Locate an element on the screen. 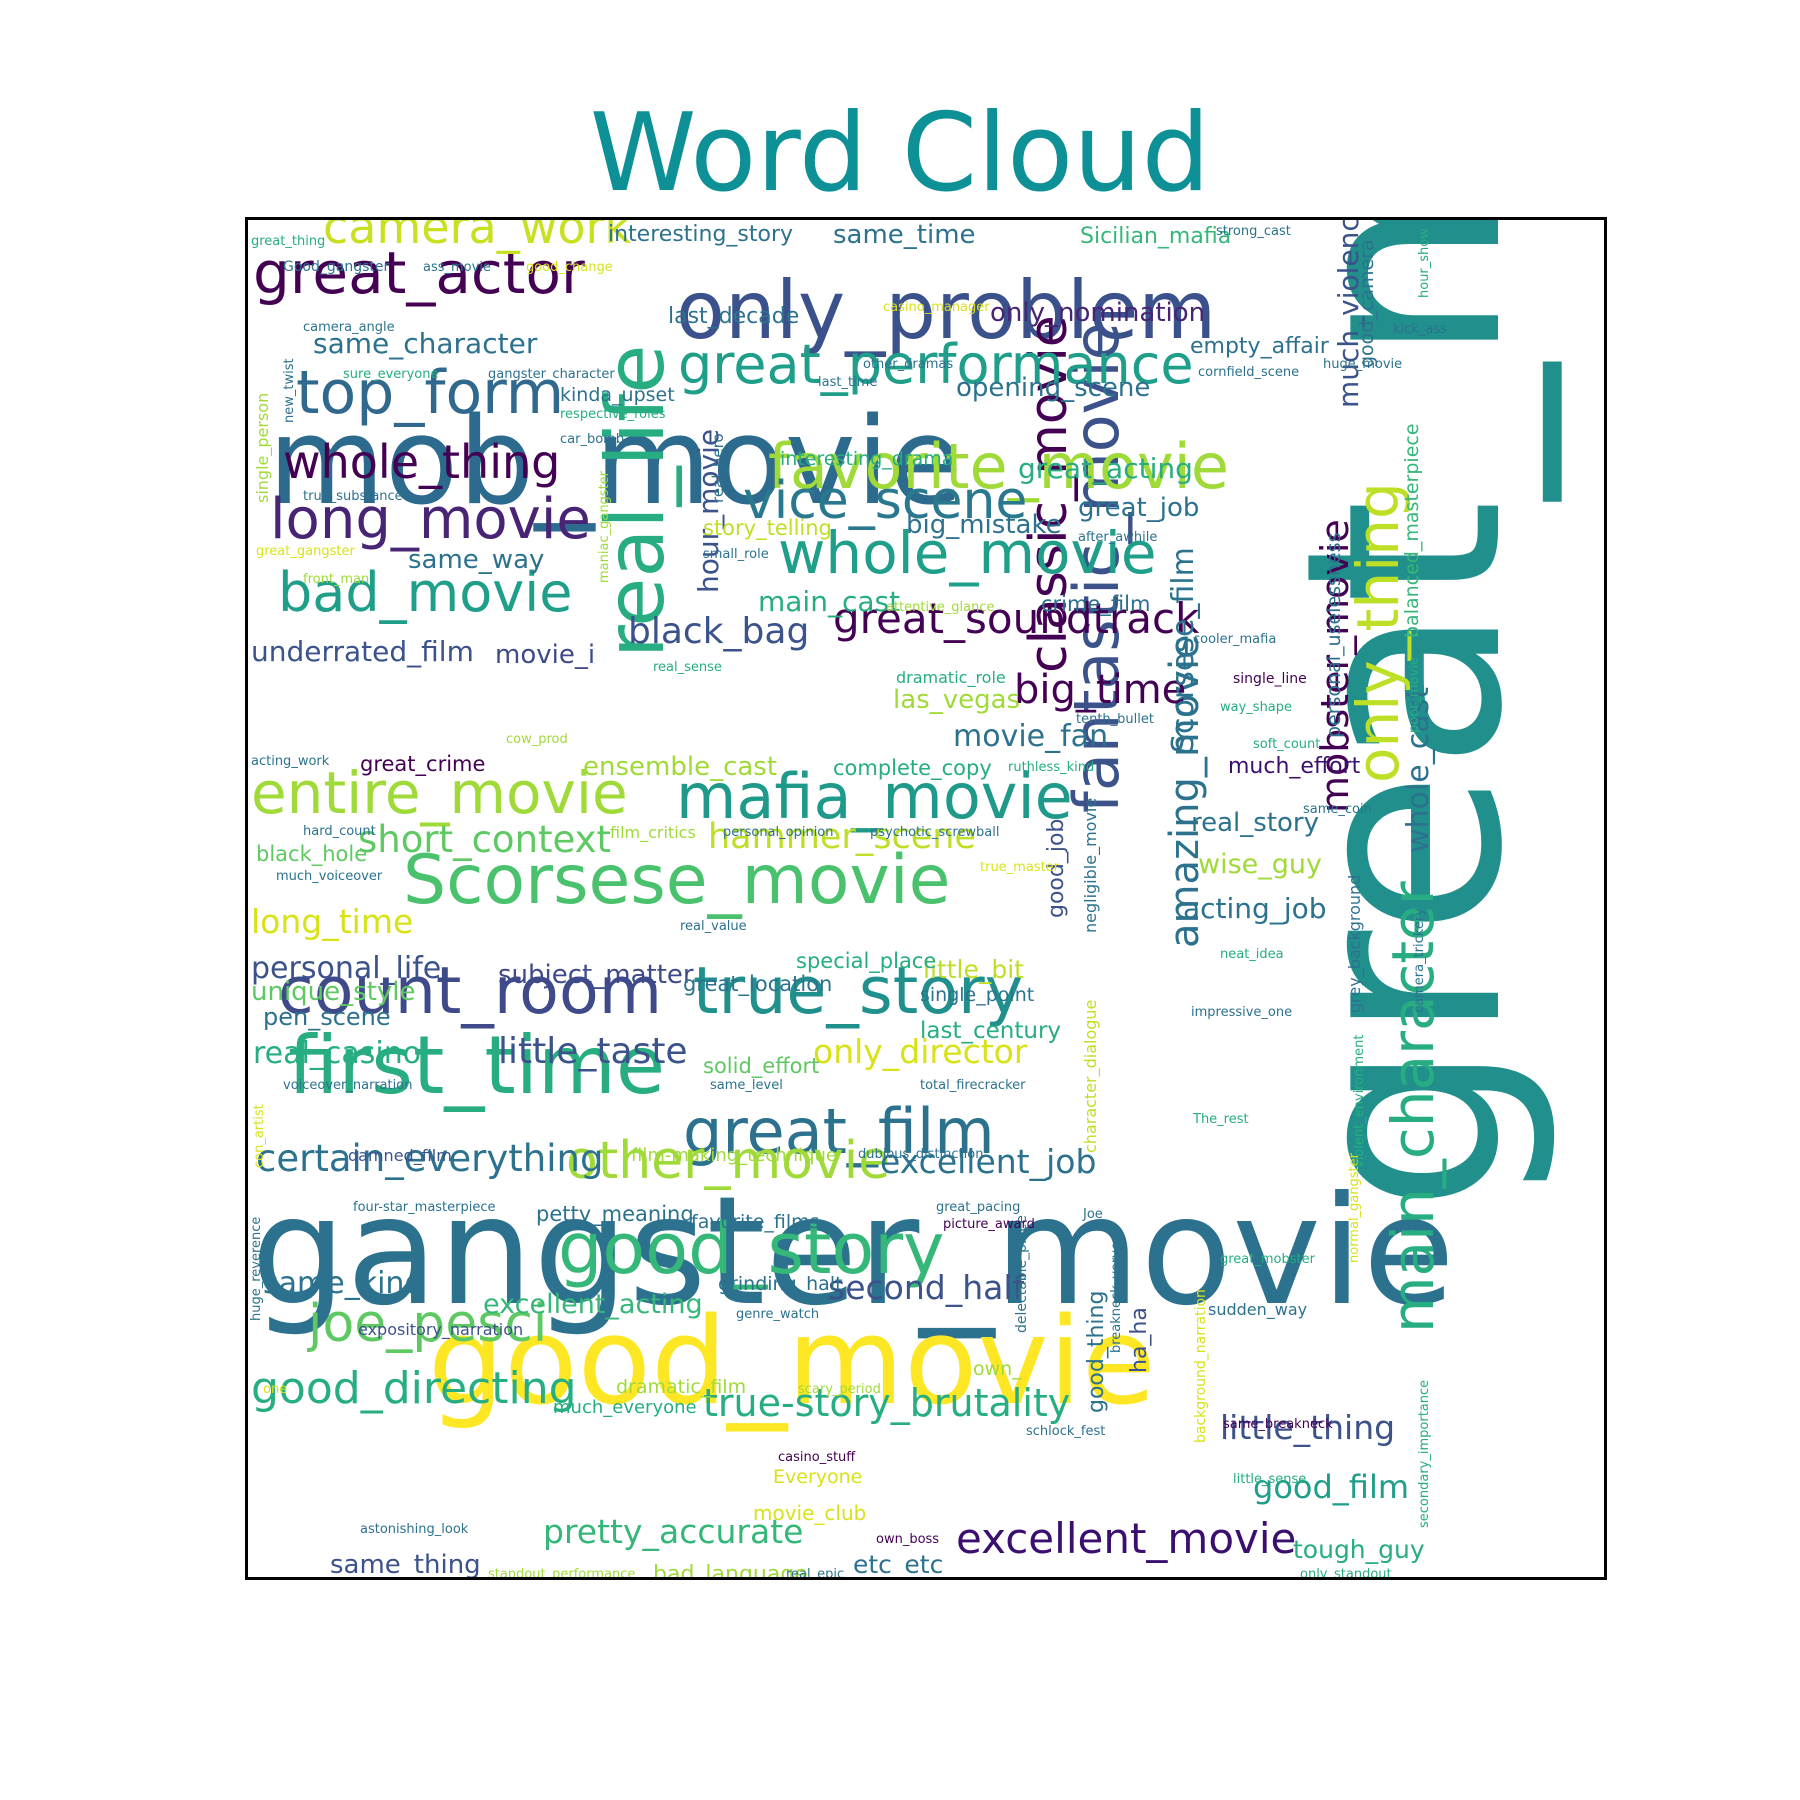  word-hour-show: hour_show is located at coordinates (1424, 263).